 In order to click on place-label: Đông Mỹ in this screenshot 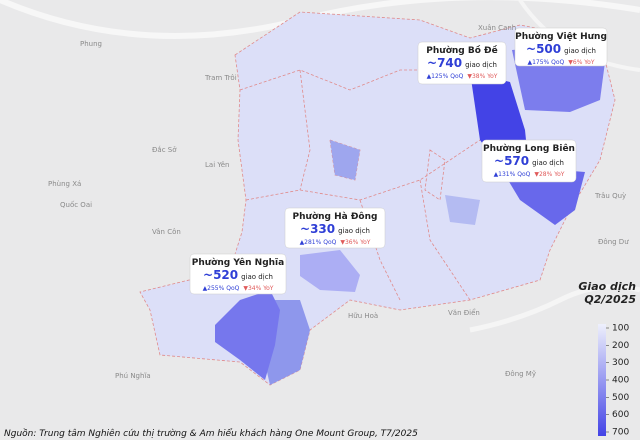, I will do `click(520, 374)`.